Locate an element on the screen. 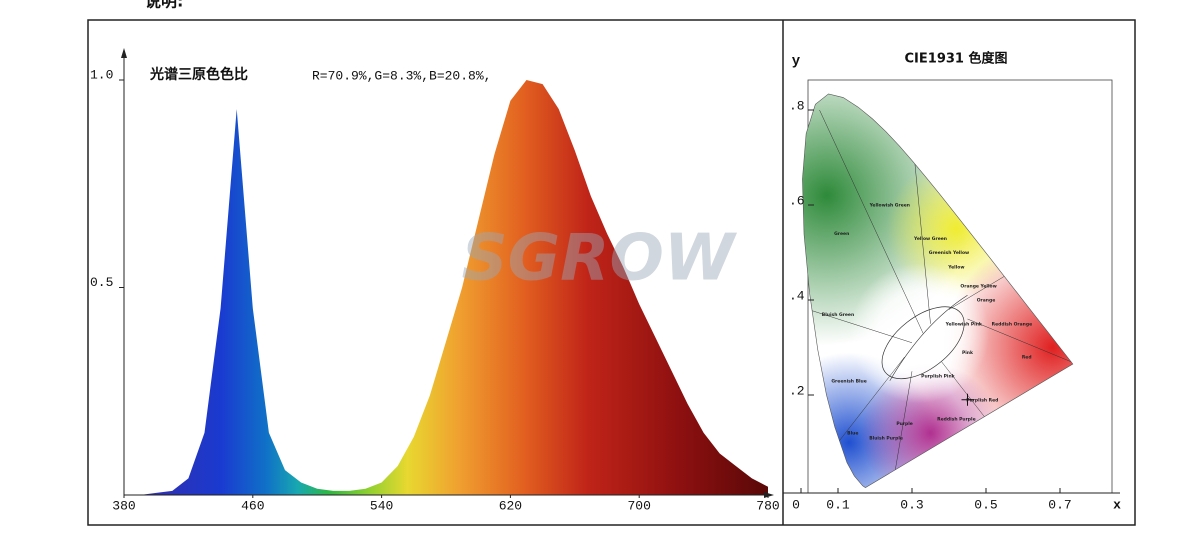 Image resolution: width=1204 pixels, height=553 pixels. y-tick-label: 1.0 is located at coordinates (101, 74).